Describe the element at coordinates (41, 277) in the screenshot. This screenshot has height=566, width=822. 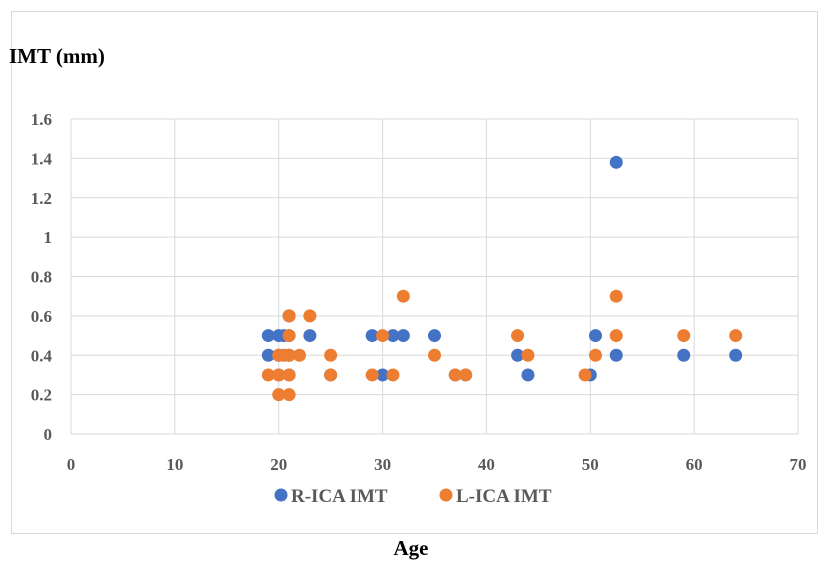
I see `y-tick-label: 0.8` at that location.